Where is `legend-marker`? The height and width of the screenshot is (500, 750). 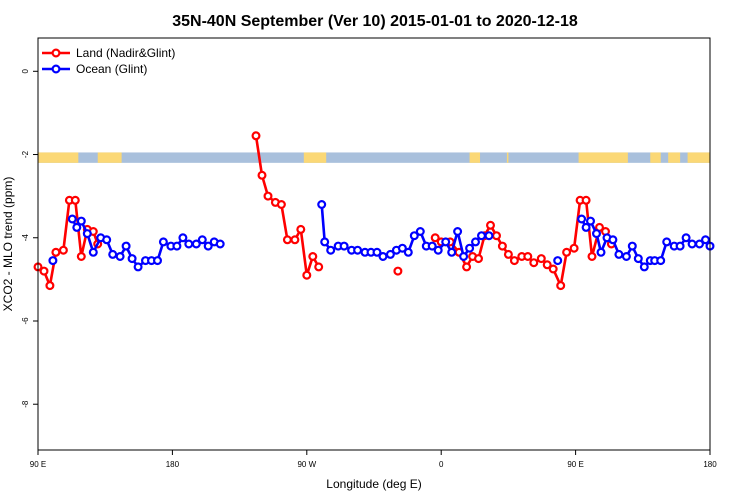 legend-marker is located at coordinates (56, 53).